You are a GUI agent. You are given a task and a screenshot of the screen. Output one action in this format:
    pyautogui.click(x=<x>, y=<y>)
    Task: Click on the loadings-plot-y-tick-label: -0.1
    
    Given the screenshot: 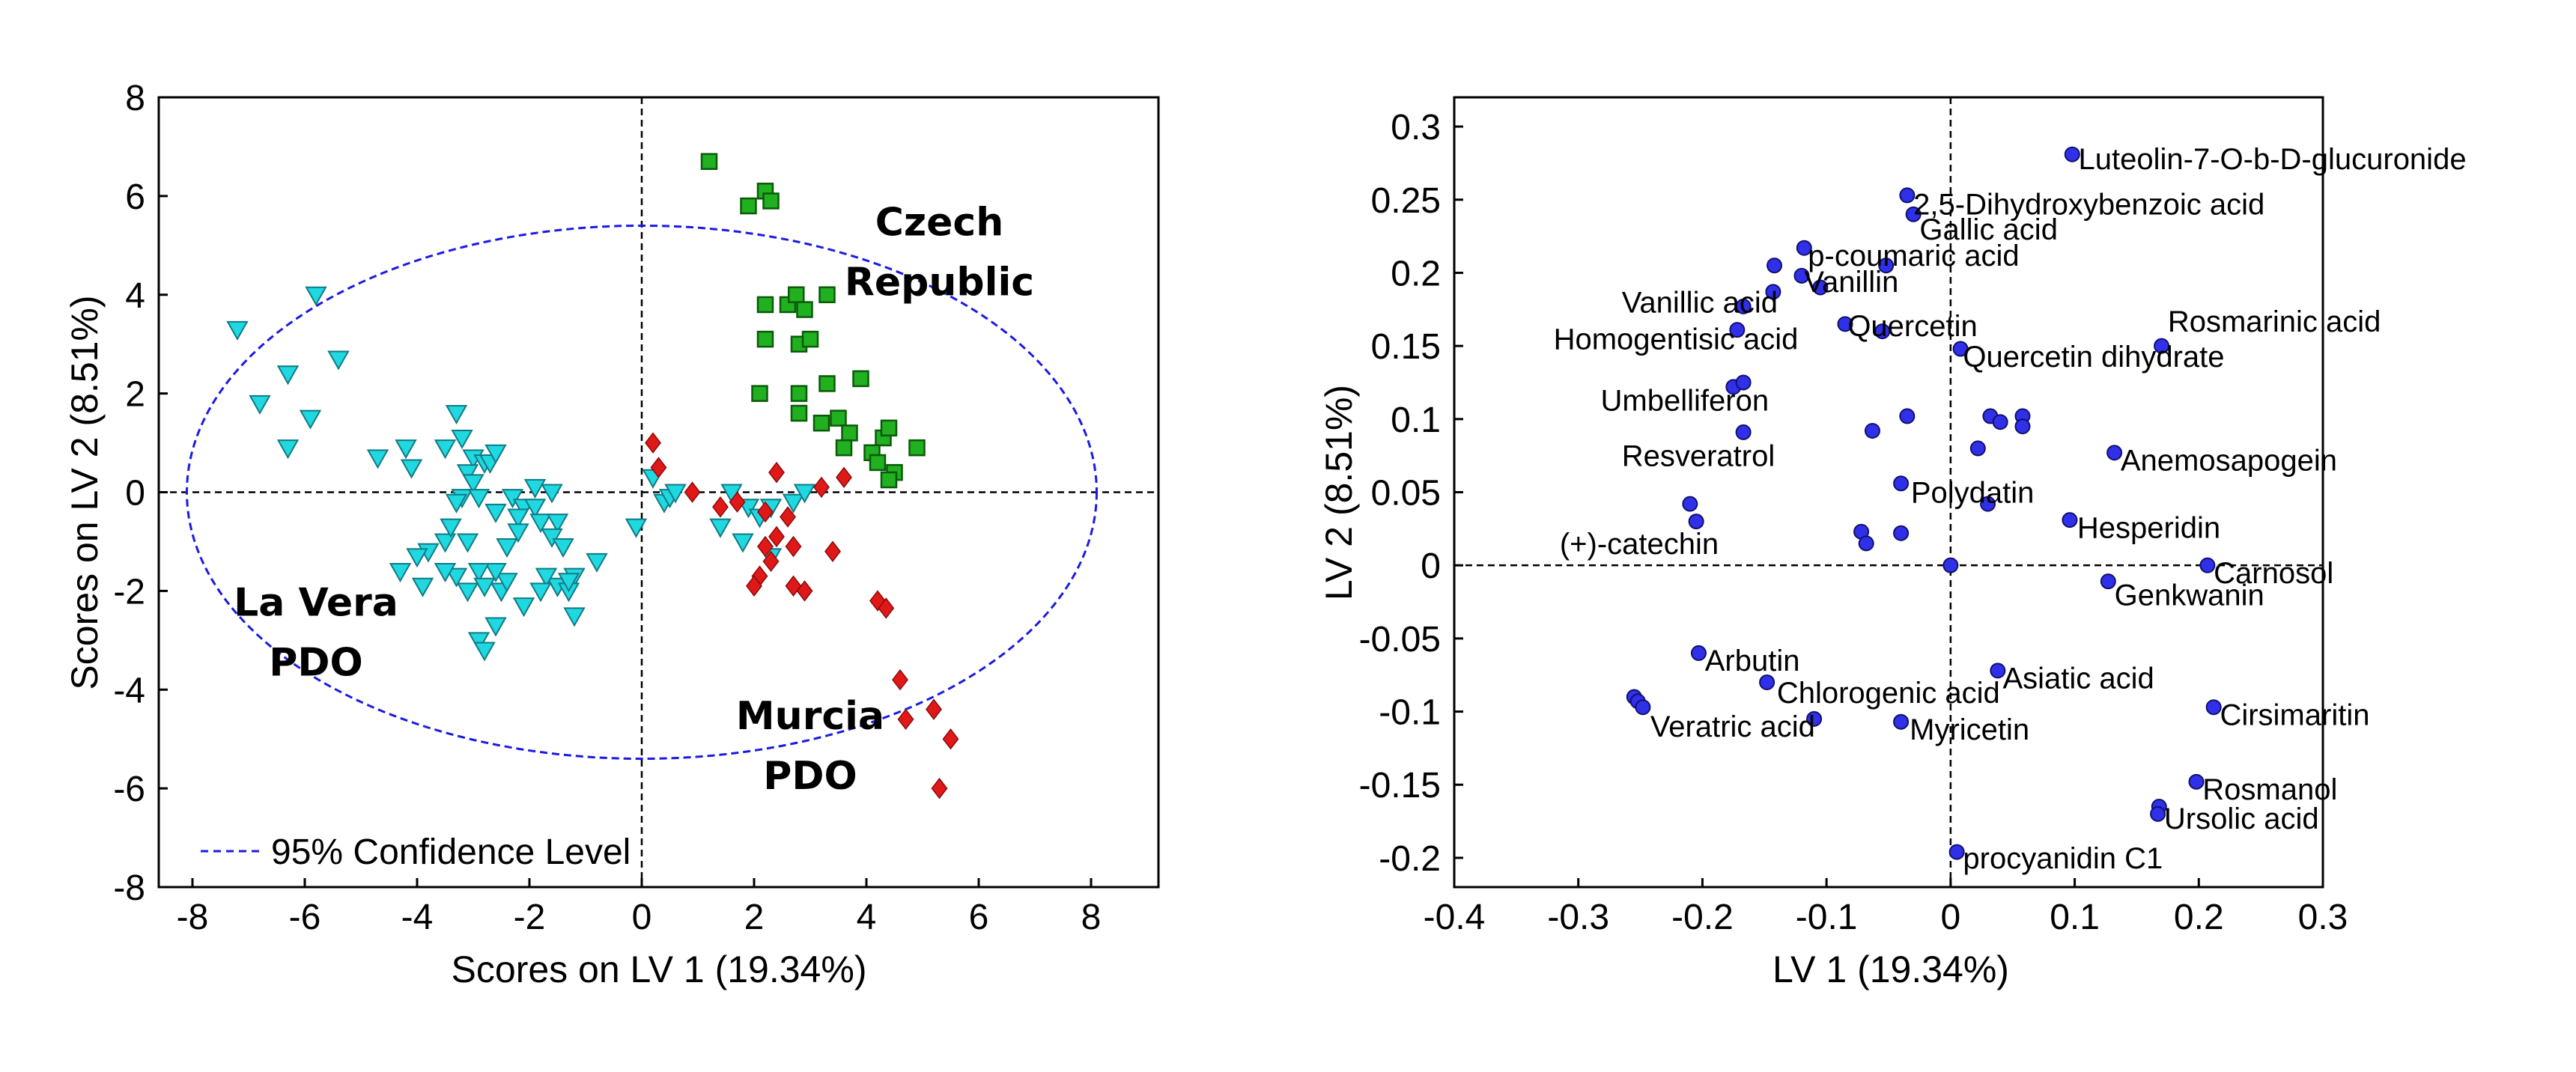 What is the action you would take?
    pyautogui.click(x=1410, y=713)
    